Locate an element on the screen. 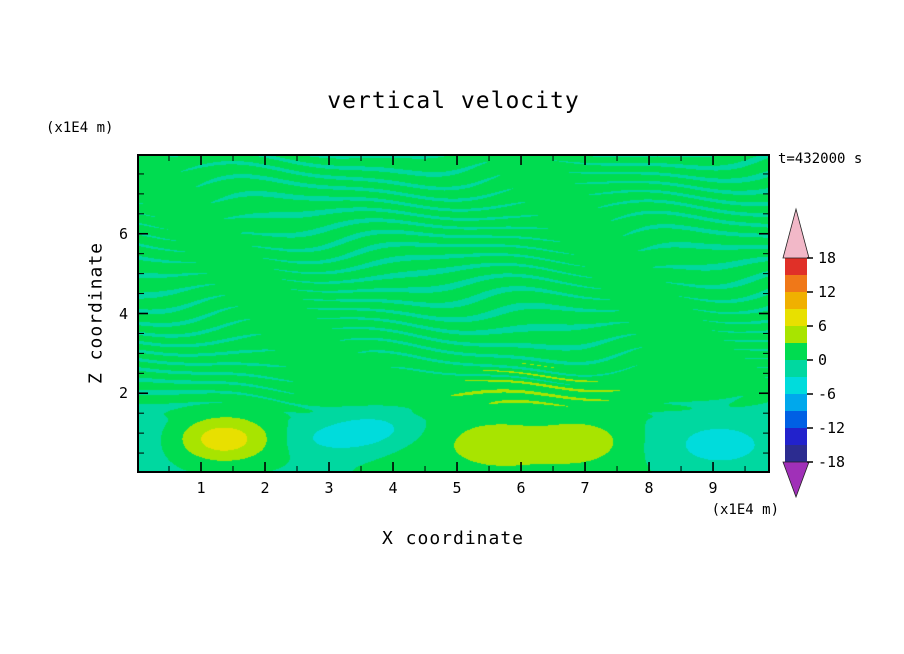  page-title: vertical velocity is located at coordinates (453, 101).